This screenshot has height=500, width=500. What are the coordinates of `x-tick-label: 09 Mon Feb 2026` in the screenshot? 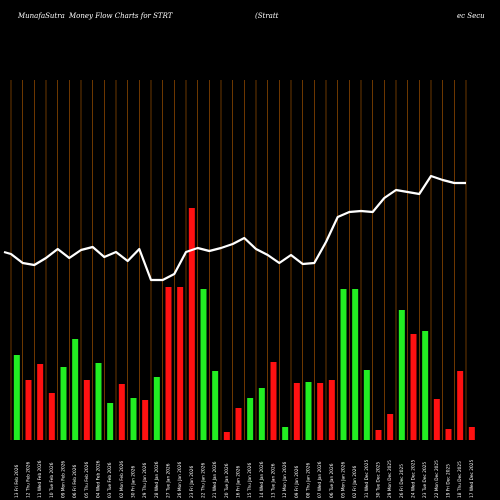 It's located at (64, 479).